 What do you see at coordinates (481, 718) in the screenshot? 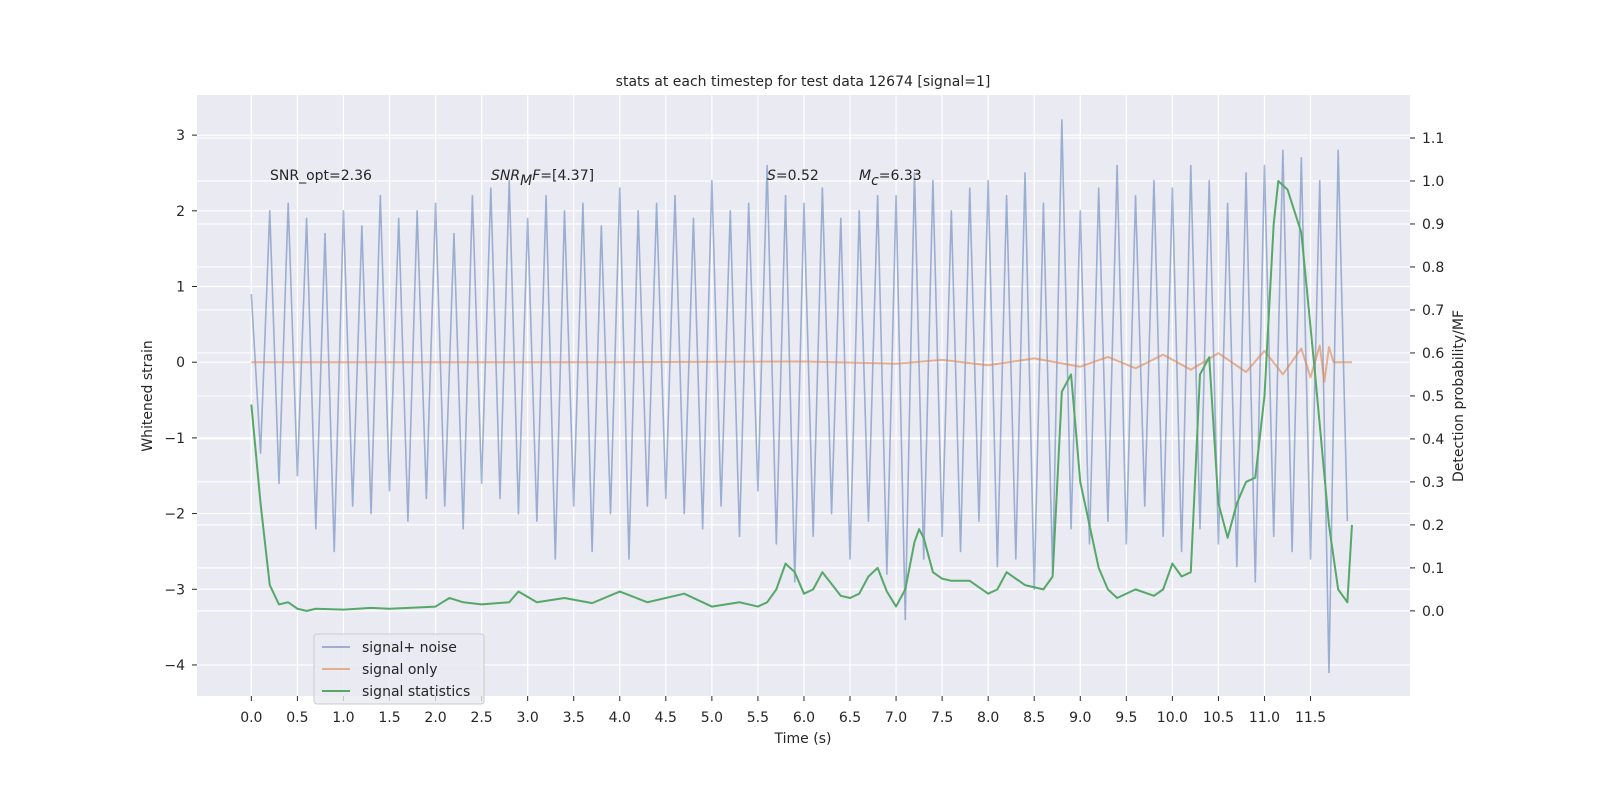
I see `x-tick-label: 2.5` at bounding box center [481, 718].